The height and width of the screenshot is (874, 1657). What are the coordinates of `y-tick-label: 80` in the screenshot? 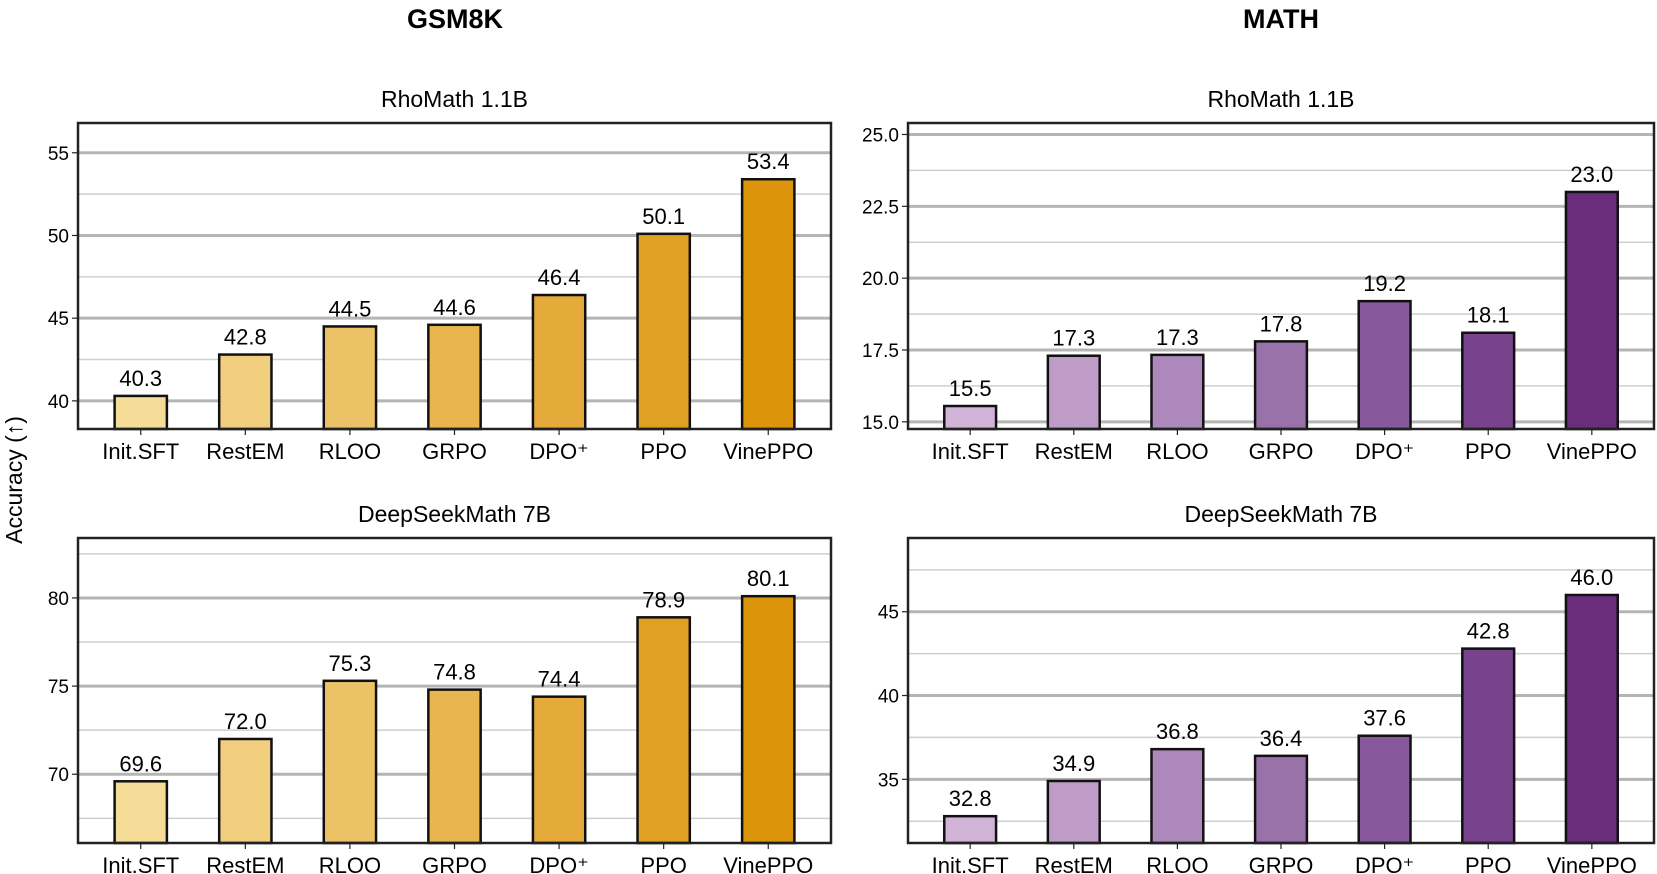 It's located at (58, 599).